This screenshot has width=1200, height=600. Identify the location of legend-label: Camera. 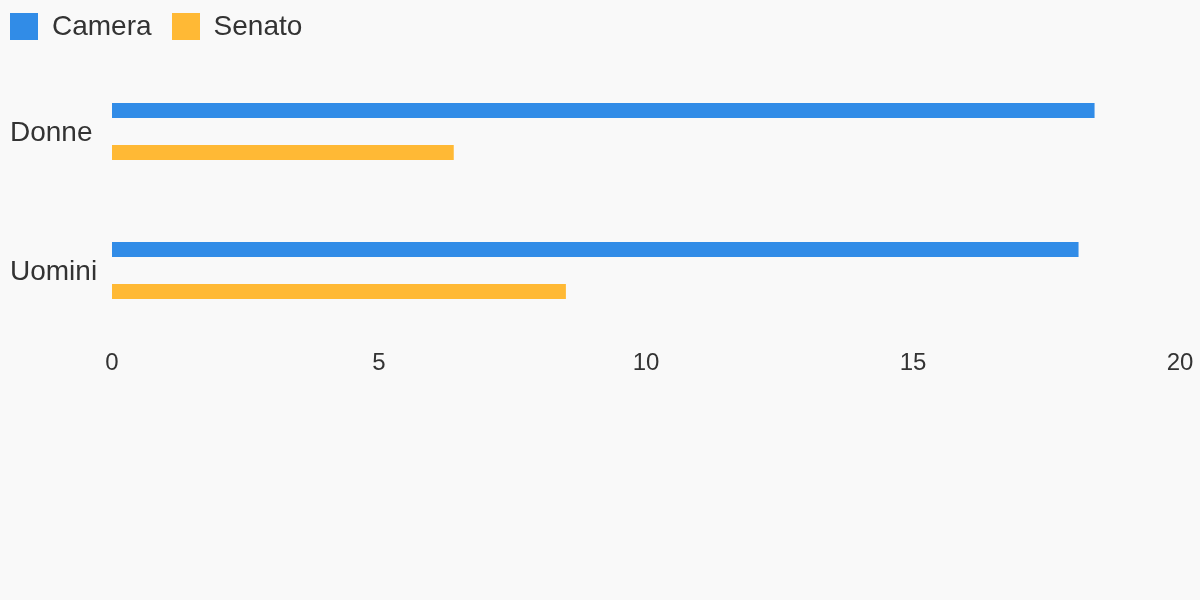
(102, 26).